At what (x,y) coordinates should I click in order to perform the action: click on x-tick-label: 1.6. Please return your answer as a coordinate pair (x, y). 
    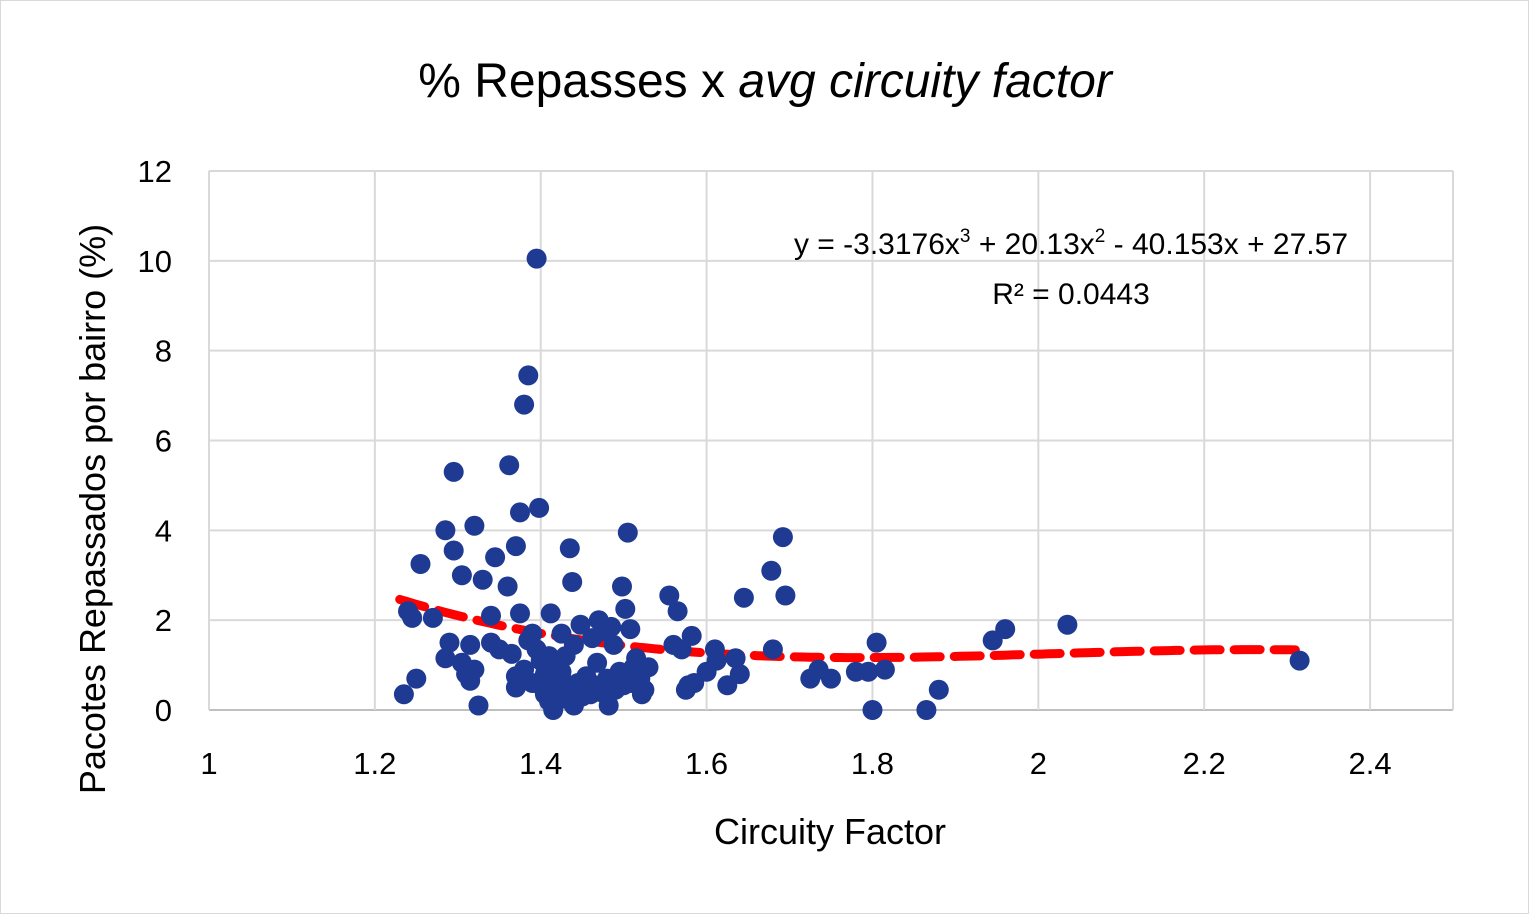
    Looking at the image, I should click on (706, 763).